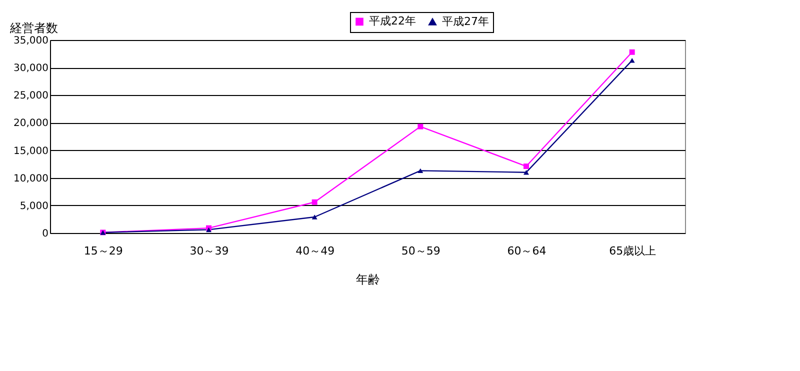 This screenshot has width=800, height=371. I want to click on x-tick-label: 50～59, so click(420, 251).